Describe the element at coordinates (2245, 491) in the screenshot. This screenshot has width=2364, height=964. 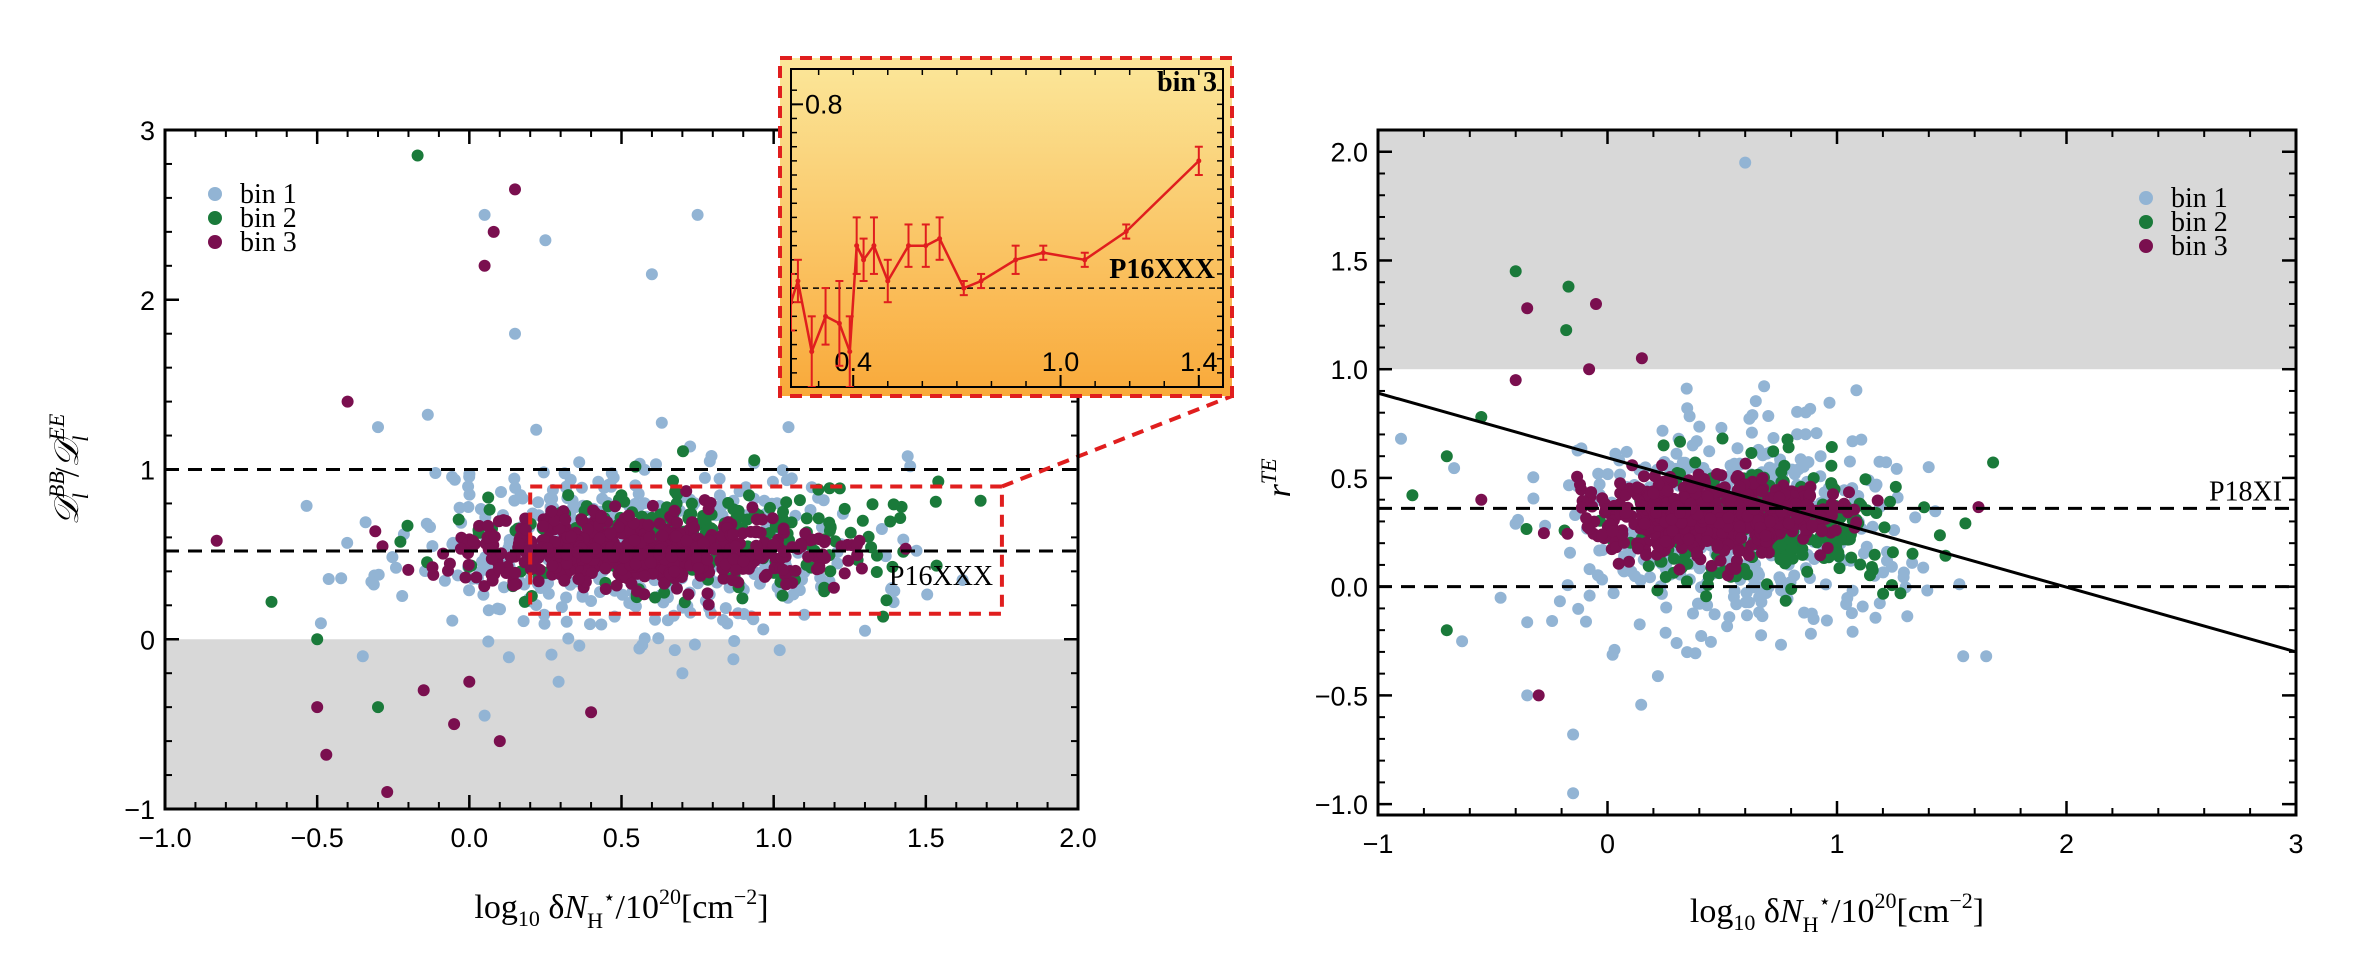
I see `reference-label: P18XI` at that location.